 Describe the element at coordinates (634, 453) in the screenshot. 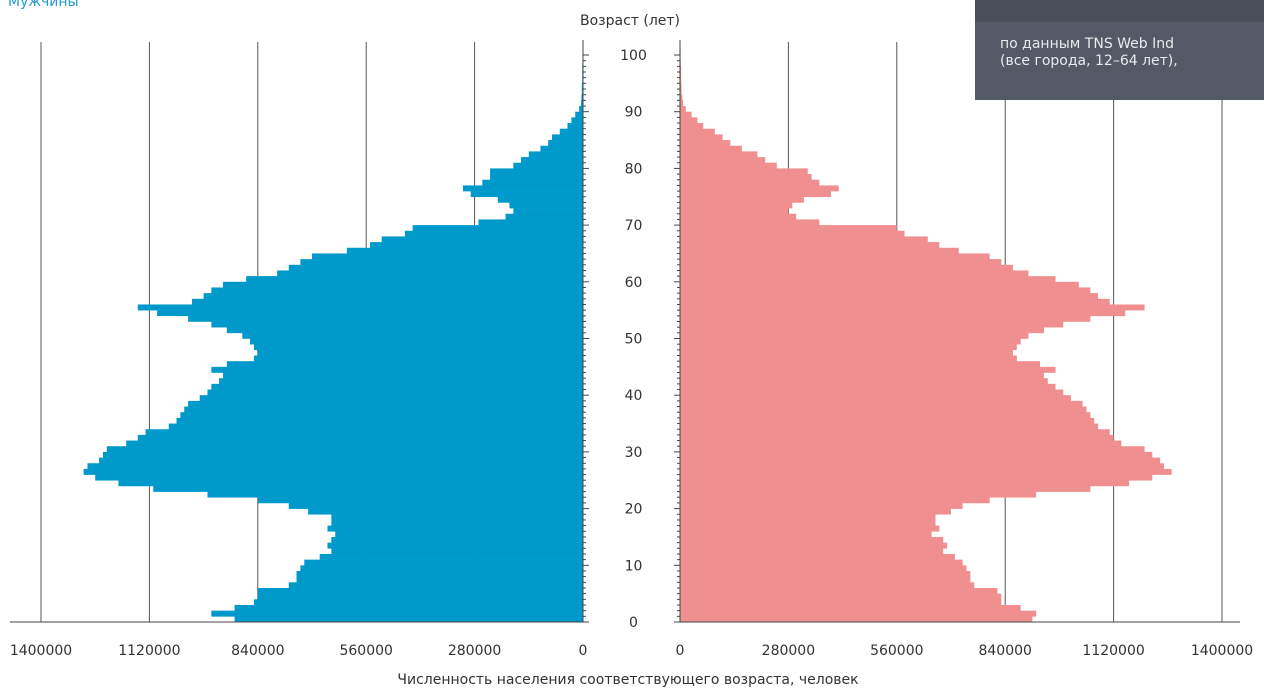

I see `age-label-30: 30` at that location.